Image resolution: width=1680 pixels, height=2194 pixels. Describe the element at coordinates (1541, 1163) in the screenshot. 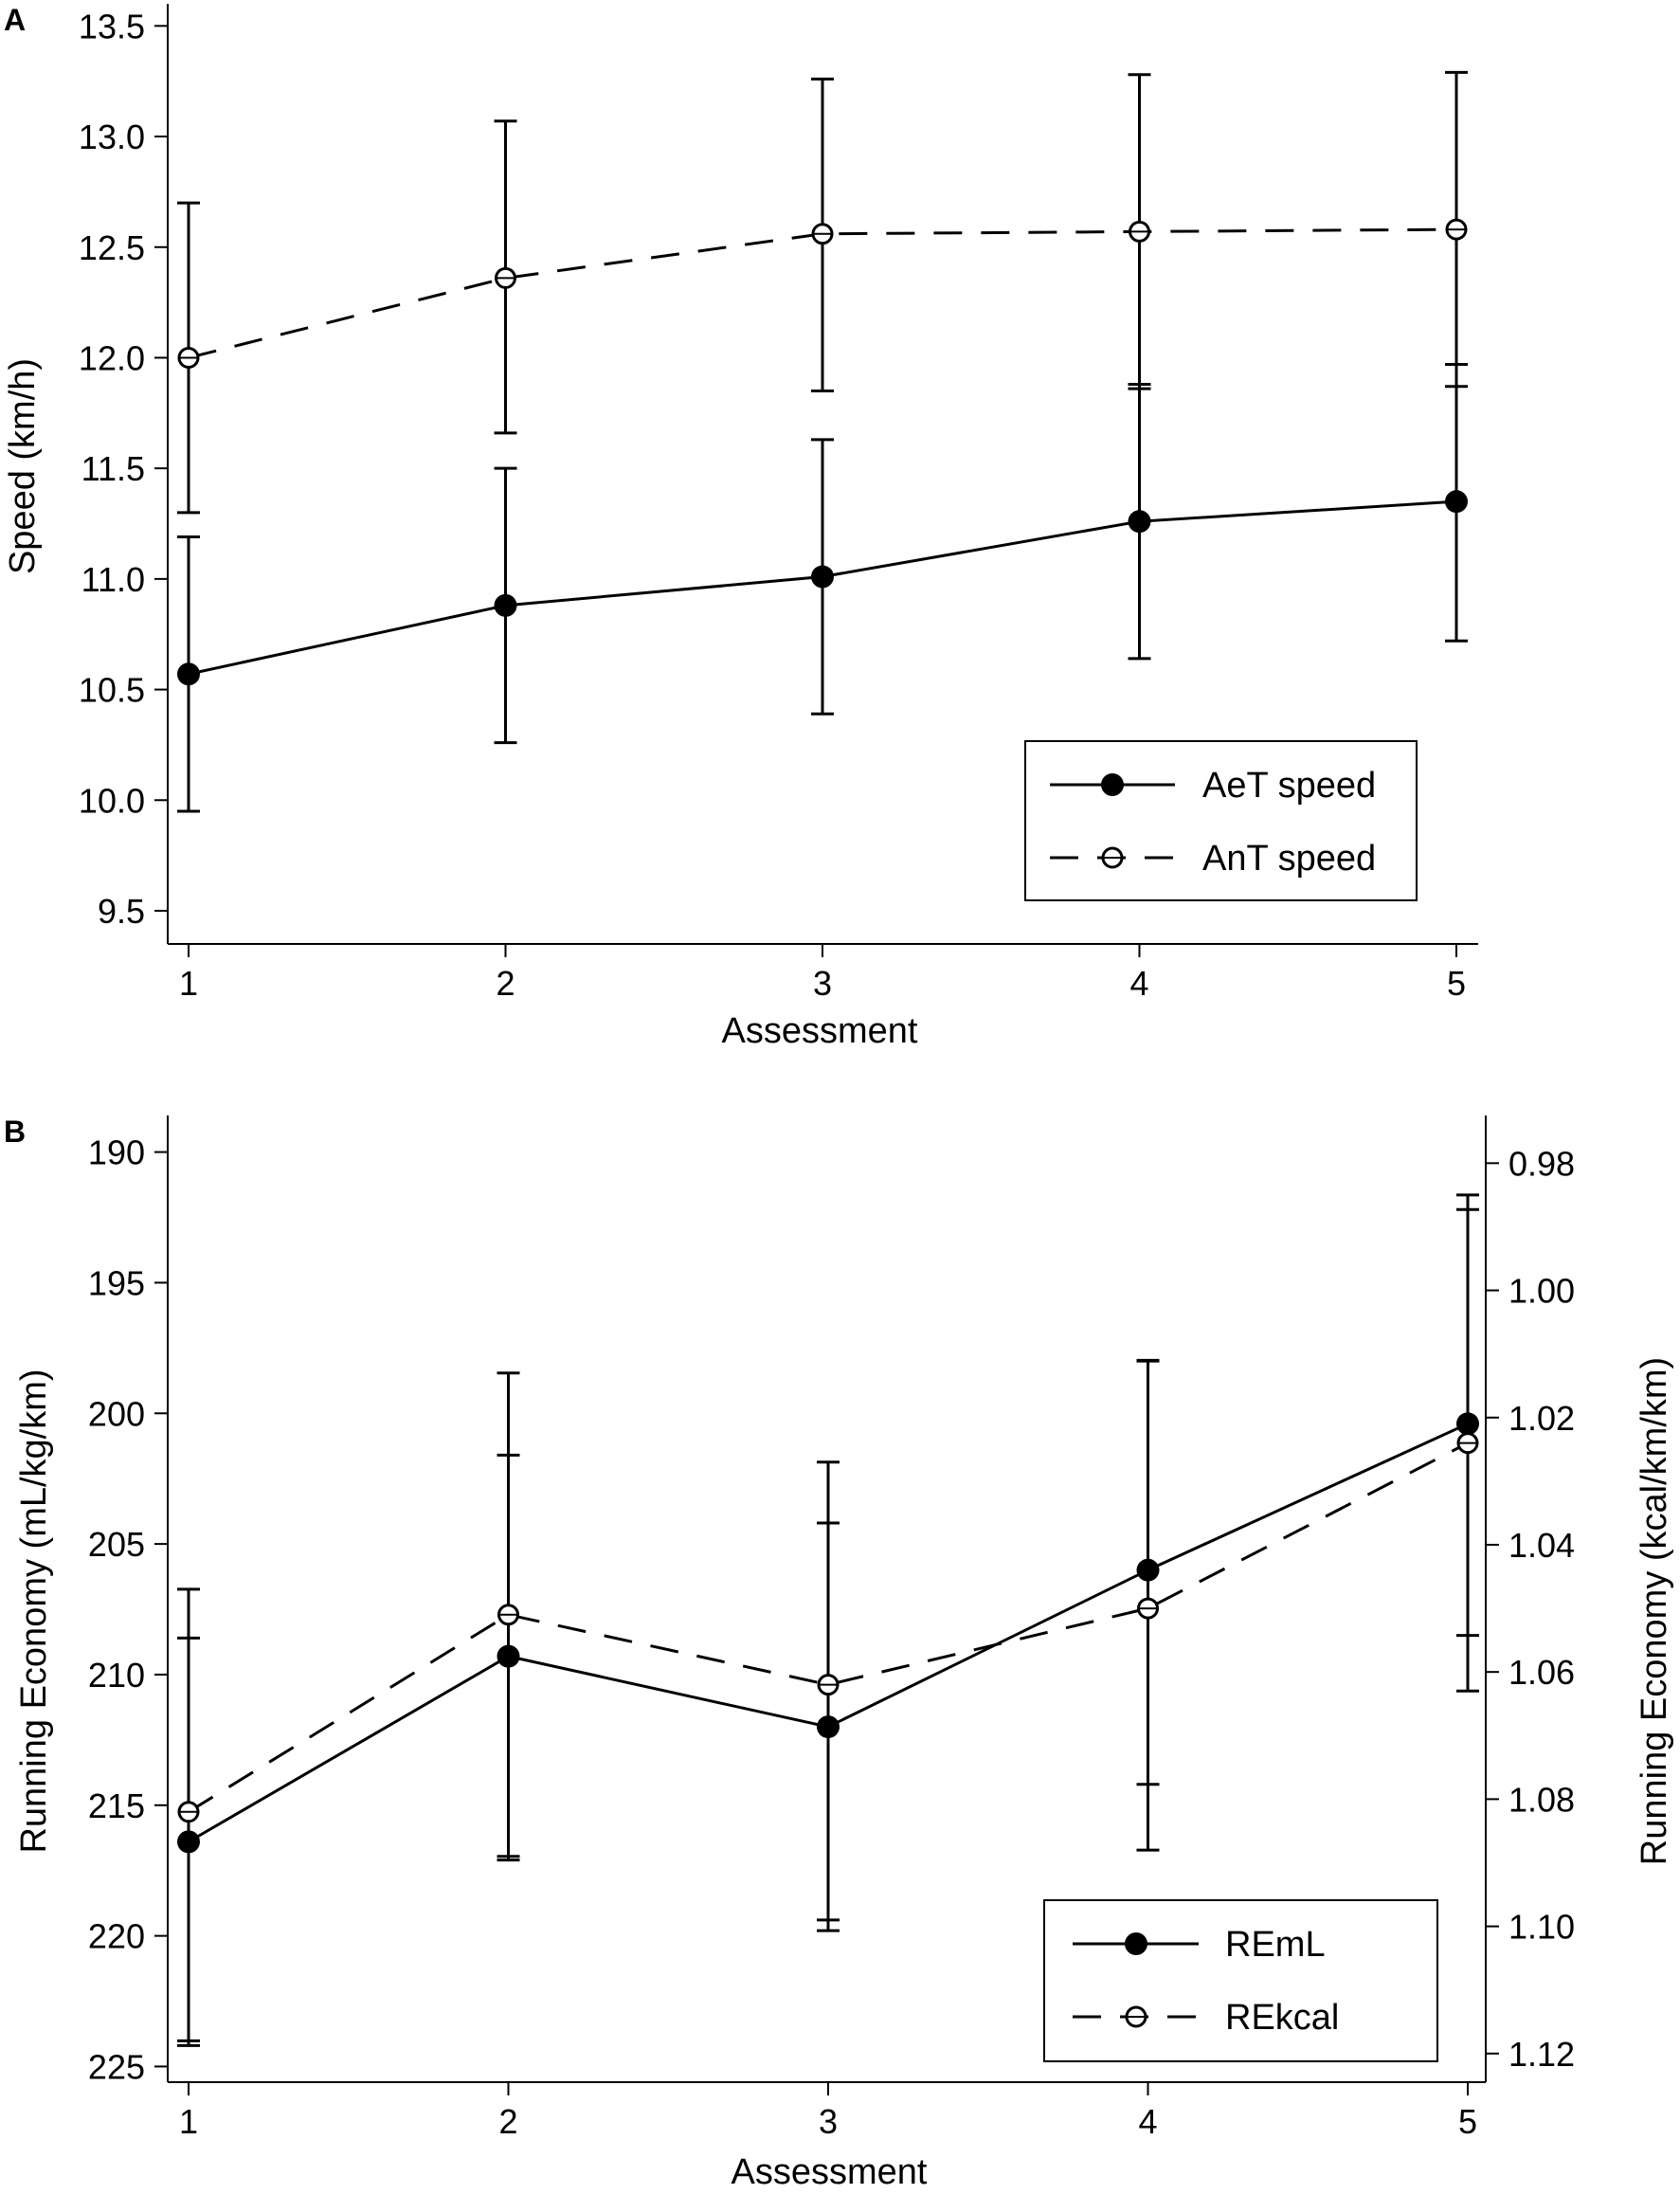

I see `panel-b-y-right-tick-label: 0.98` at that location.